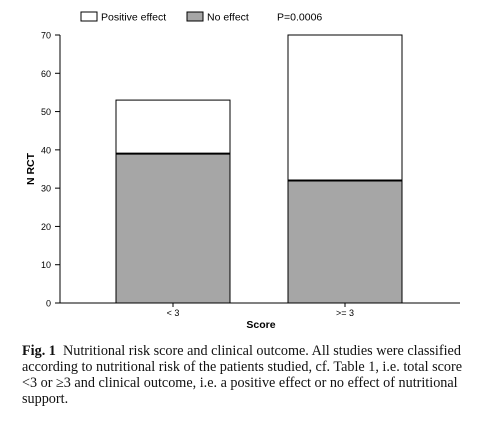 This screenshot has height=424, width=482. What do you see at coordinates (173, 313) in the screenshot?
I see `x-tick-label: < 3` at bounding box center [173, 313].